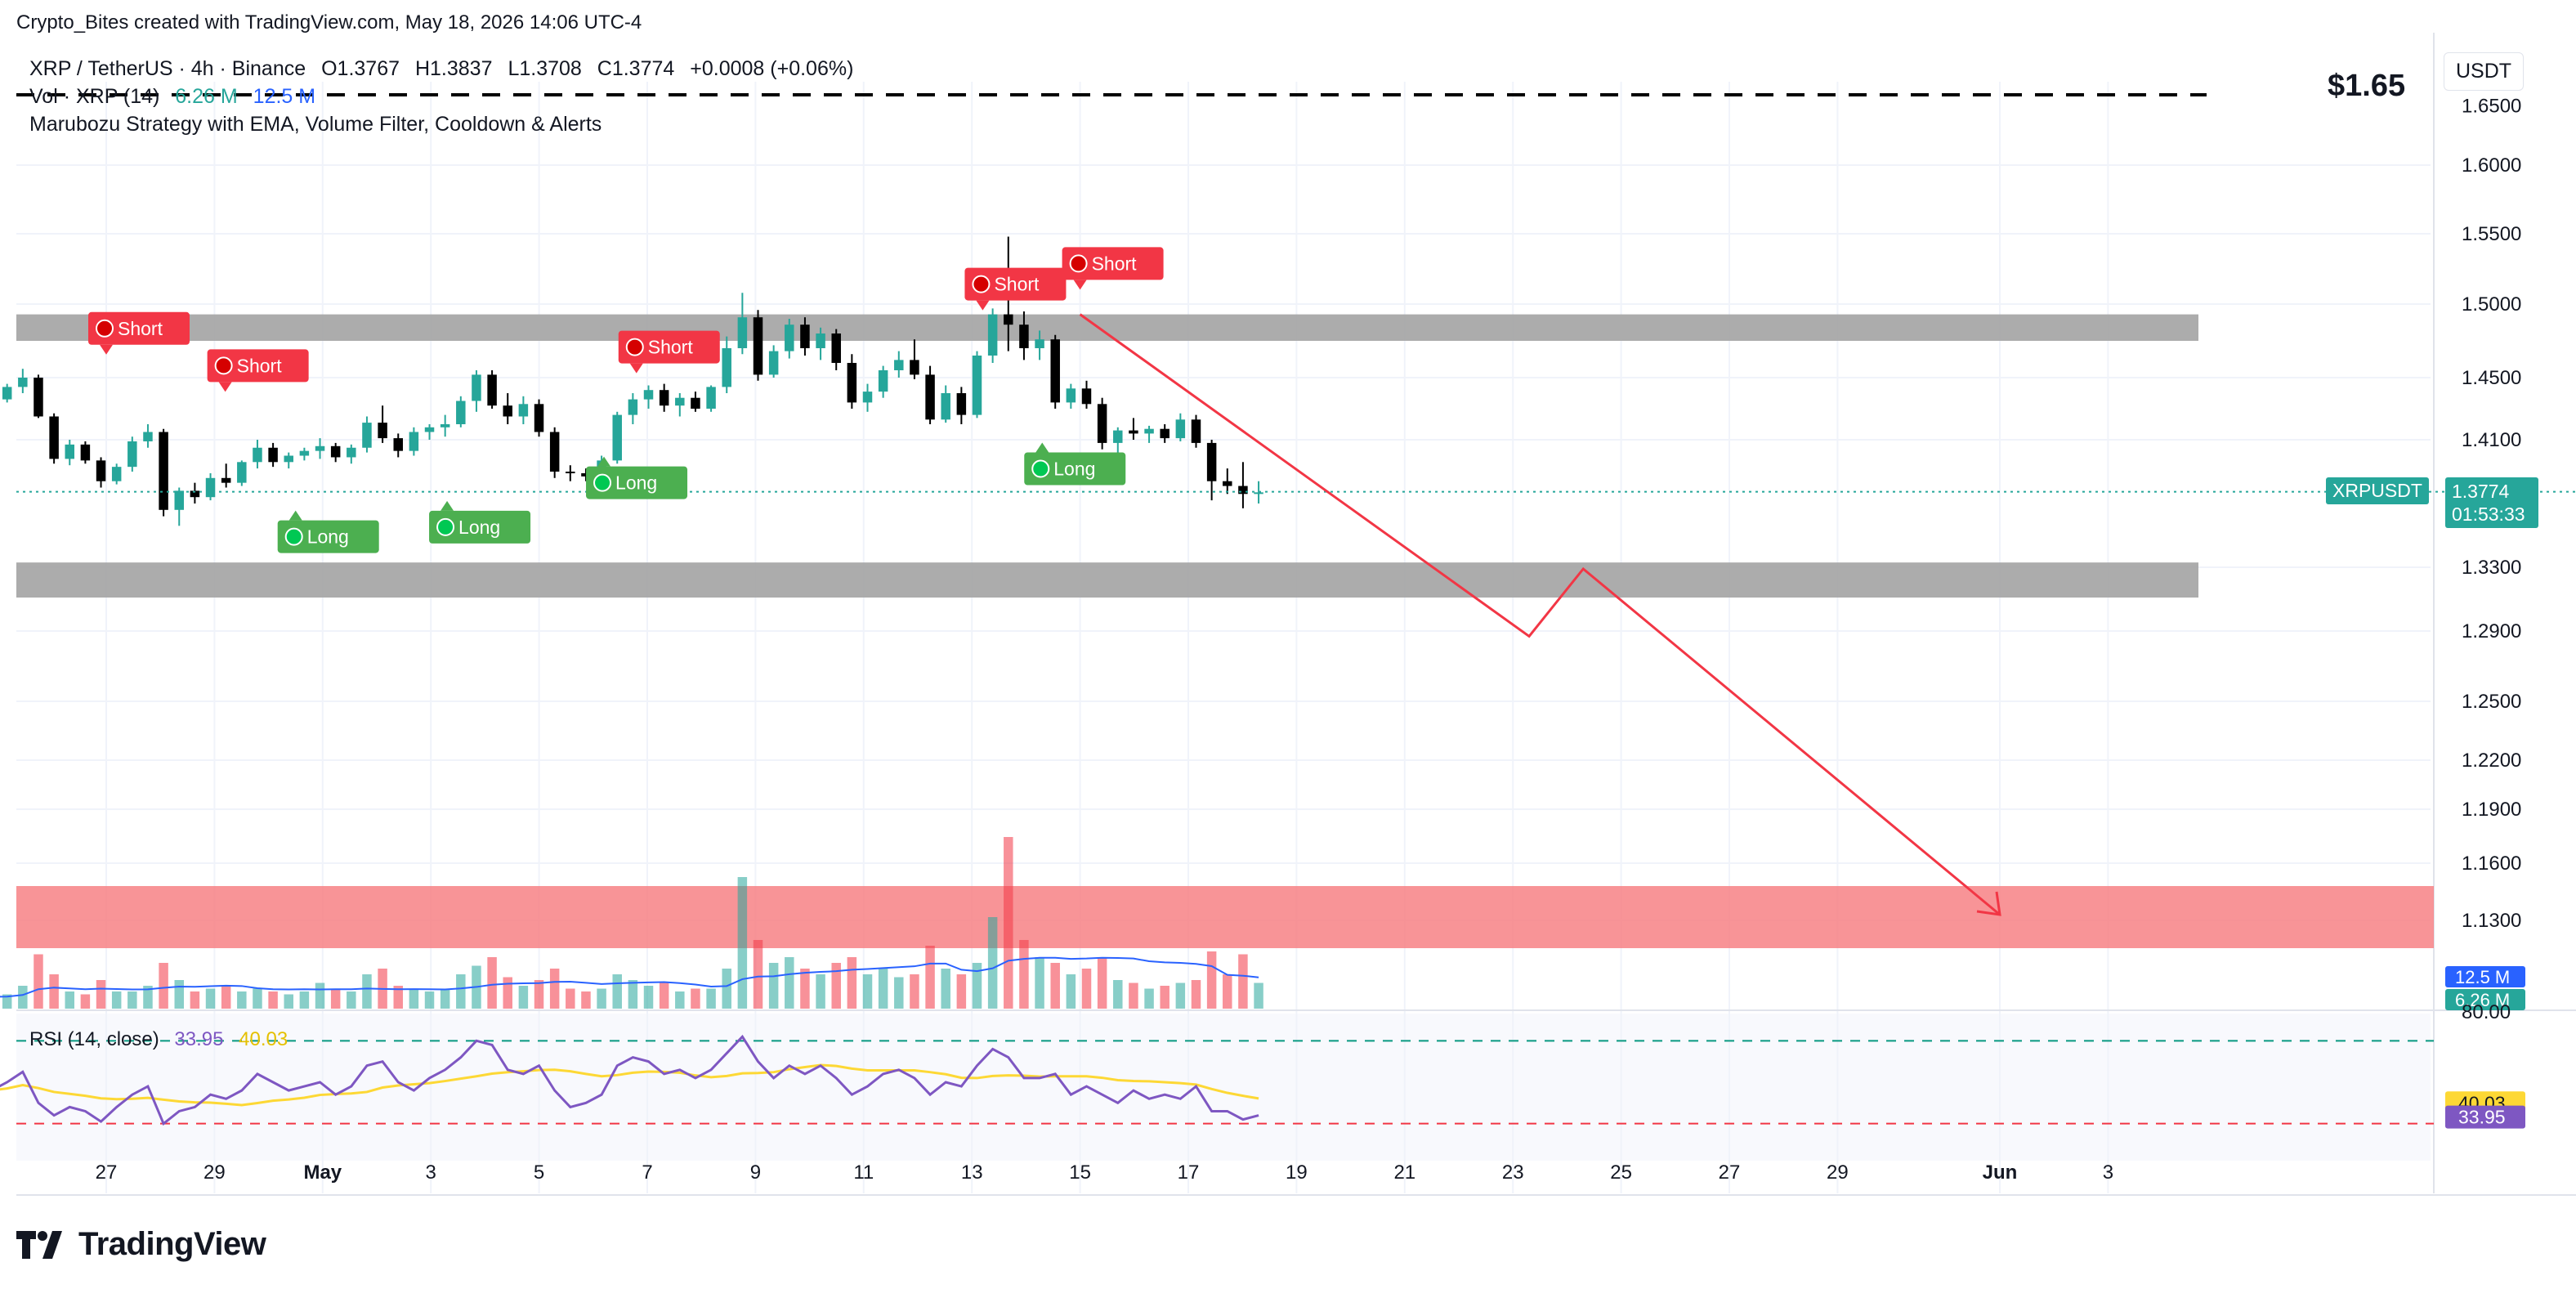  I want to click on volume-badge, so click(2485, 999).